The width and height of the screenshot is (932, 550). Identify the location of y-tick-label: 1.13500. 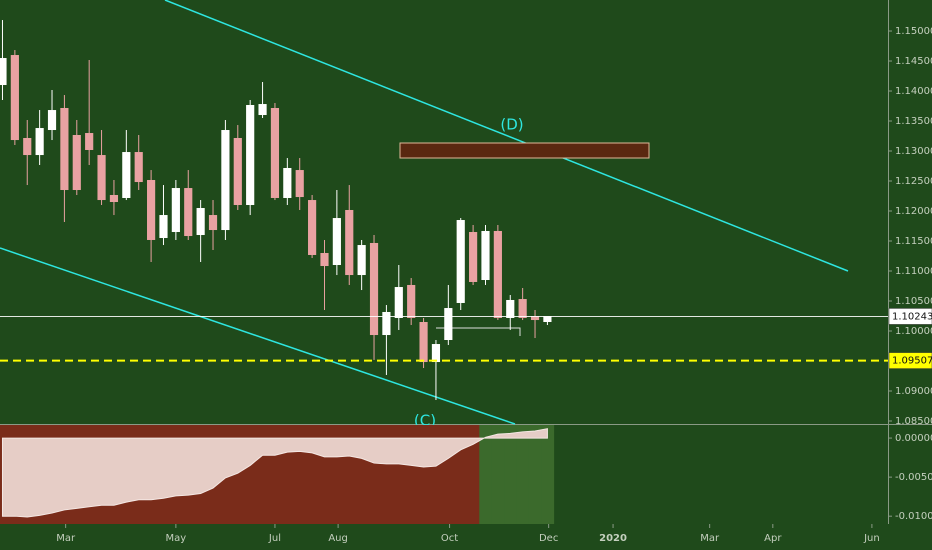
(913, 121).